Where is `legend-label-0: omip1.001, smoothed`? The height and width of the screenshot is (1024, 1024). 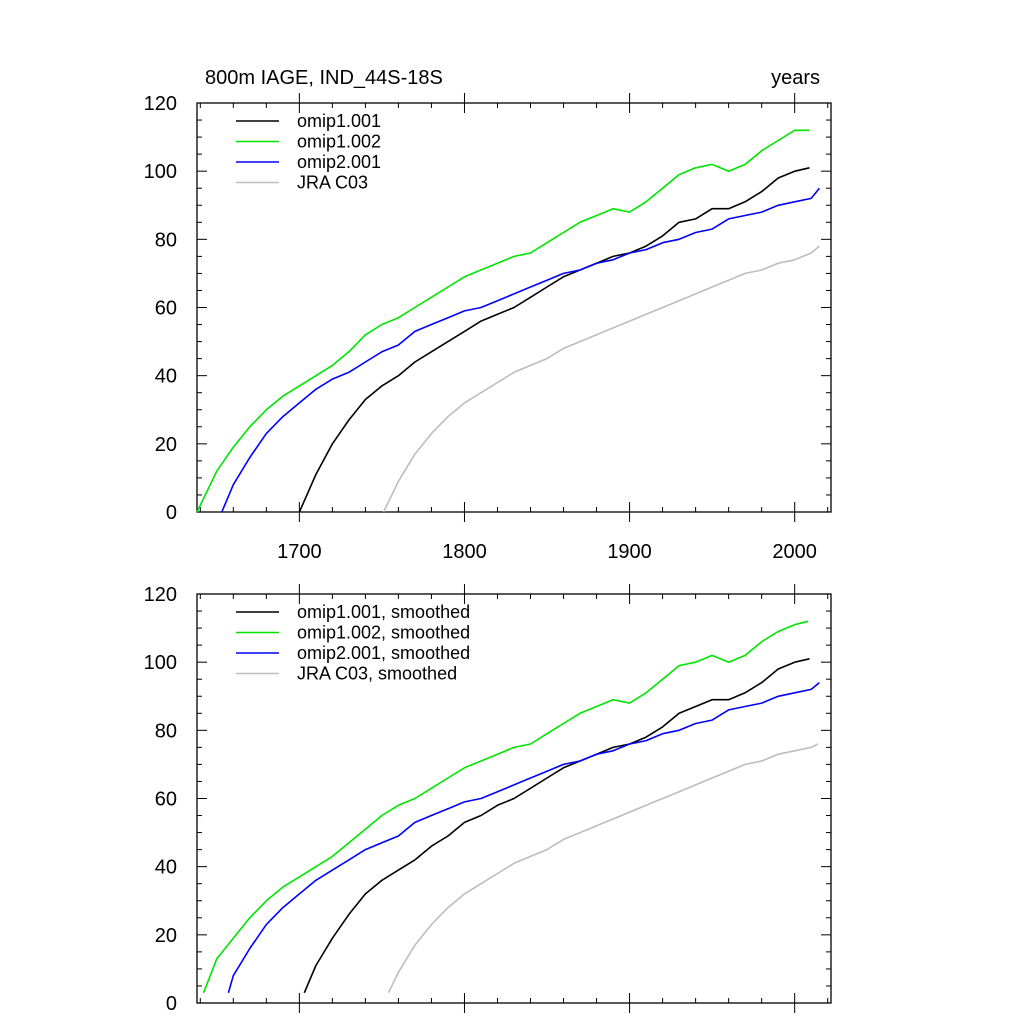 legend-label-0: omip1.001, smoothed is located at coordinates (383, 612).